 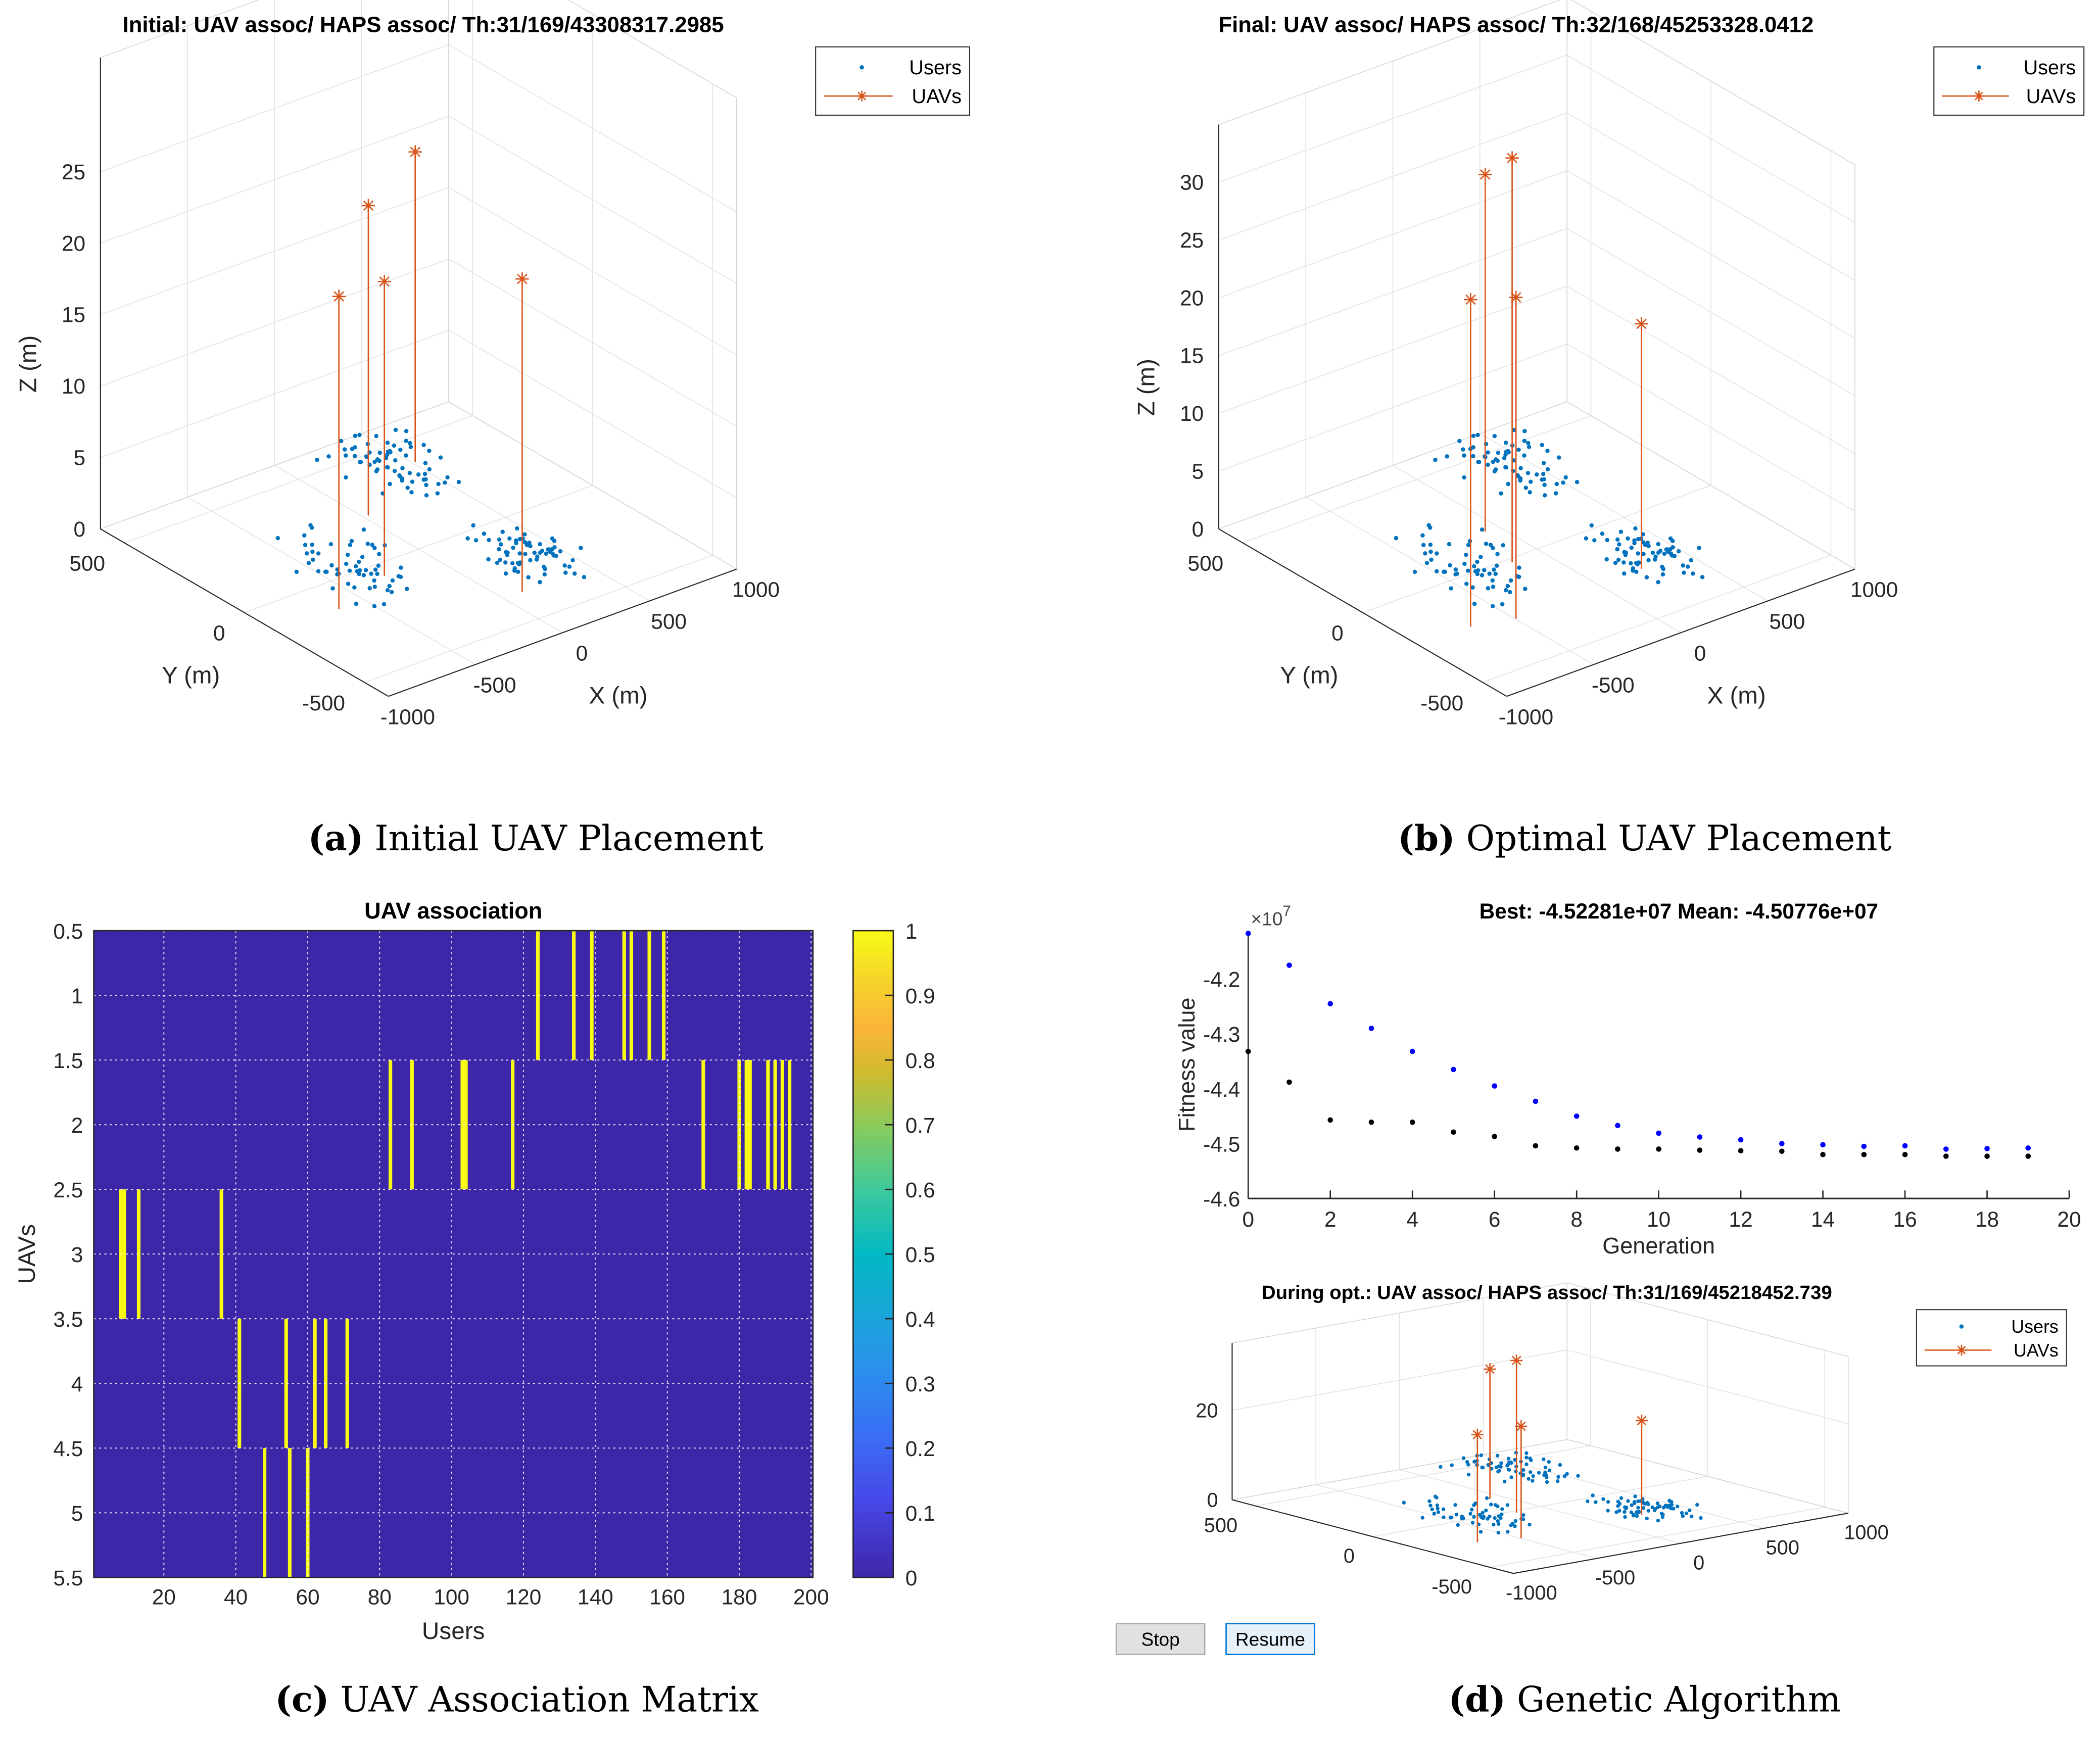 I want to click on x-tick-label: -500, so click(x=494, y=685).